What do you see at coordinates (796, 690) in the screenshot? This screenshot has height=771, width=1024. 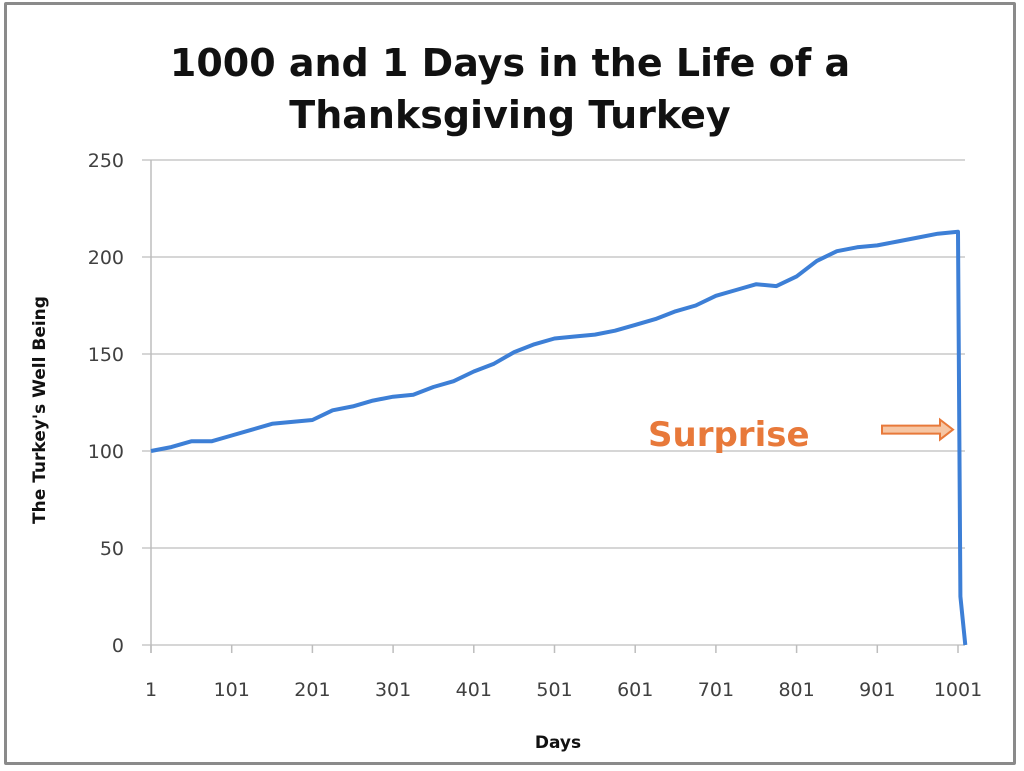 I see `x-tick-label: 801` at bounding box center [796, 690].